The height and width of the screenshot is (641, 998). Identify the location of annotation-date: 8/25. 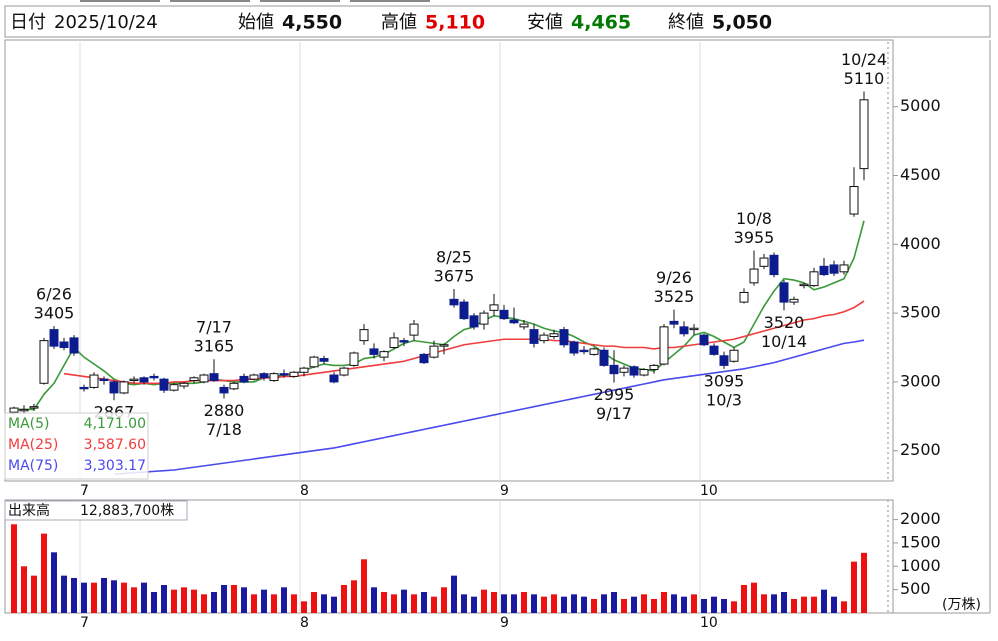
(454, 257).